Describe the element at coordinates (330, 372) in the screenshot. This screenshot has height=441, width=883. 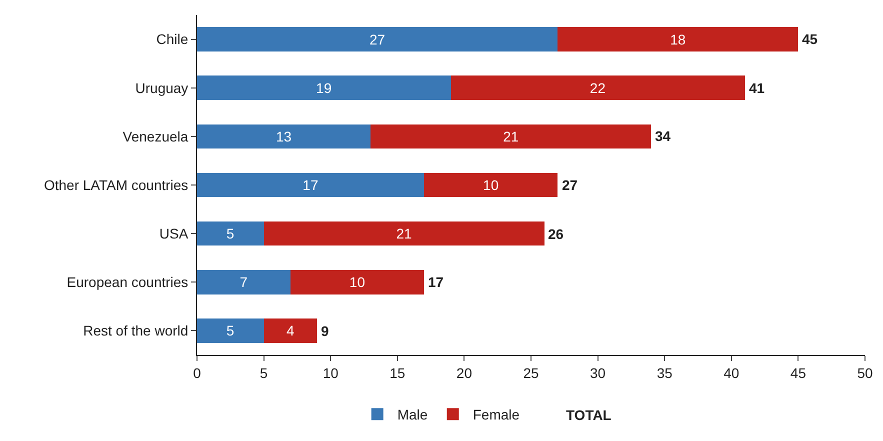
I see `x-tick-label: 10` at that location.